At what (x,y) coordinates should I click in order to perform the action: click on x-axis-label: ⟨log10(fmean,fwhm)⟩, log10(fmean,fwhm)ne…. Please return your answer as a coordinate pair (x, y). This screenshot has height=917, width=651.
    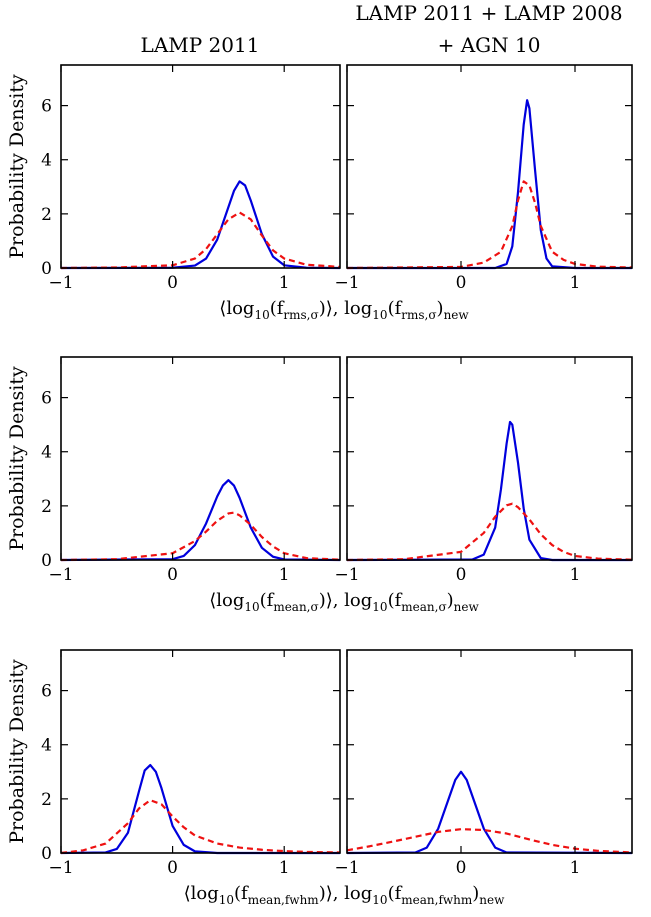
    Looking at the image, I should click on (345, 895).